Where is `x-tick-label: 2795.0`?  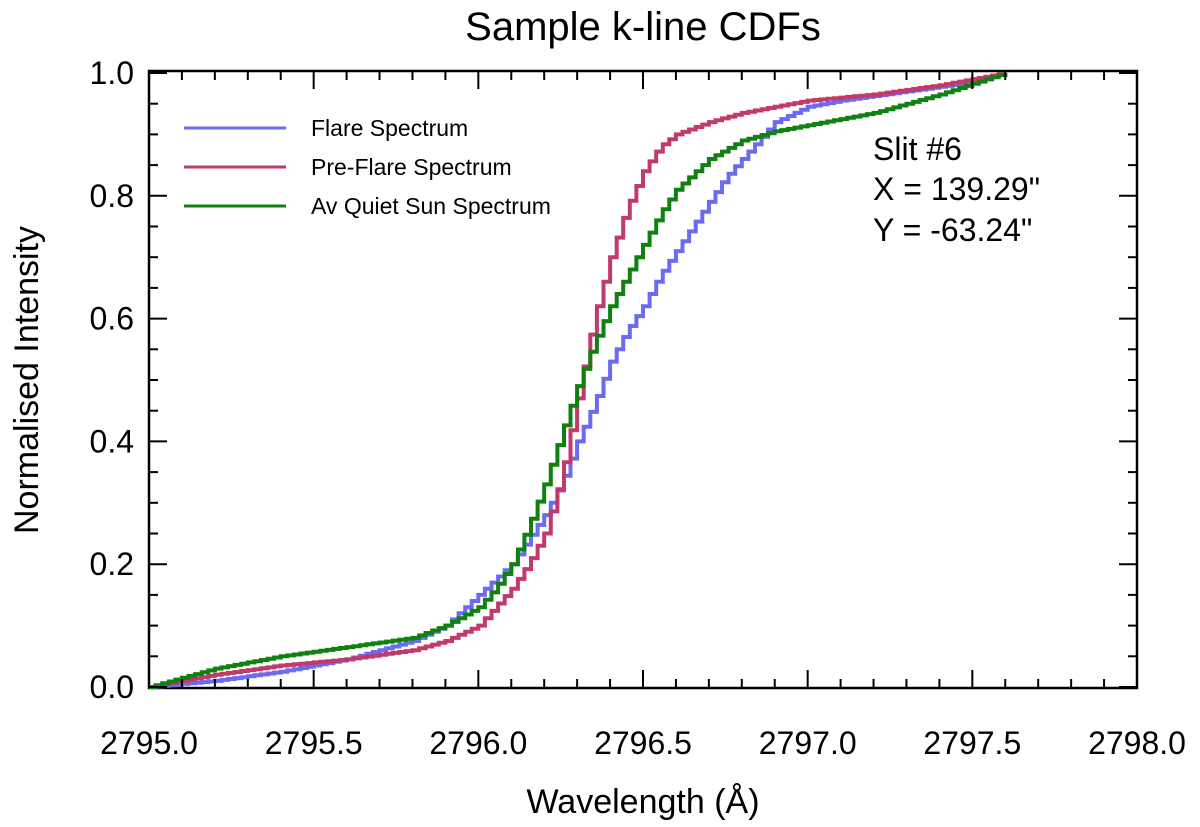
x-tick-label: 2795.0 is located at coordinates (149, 743).